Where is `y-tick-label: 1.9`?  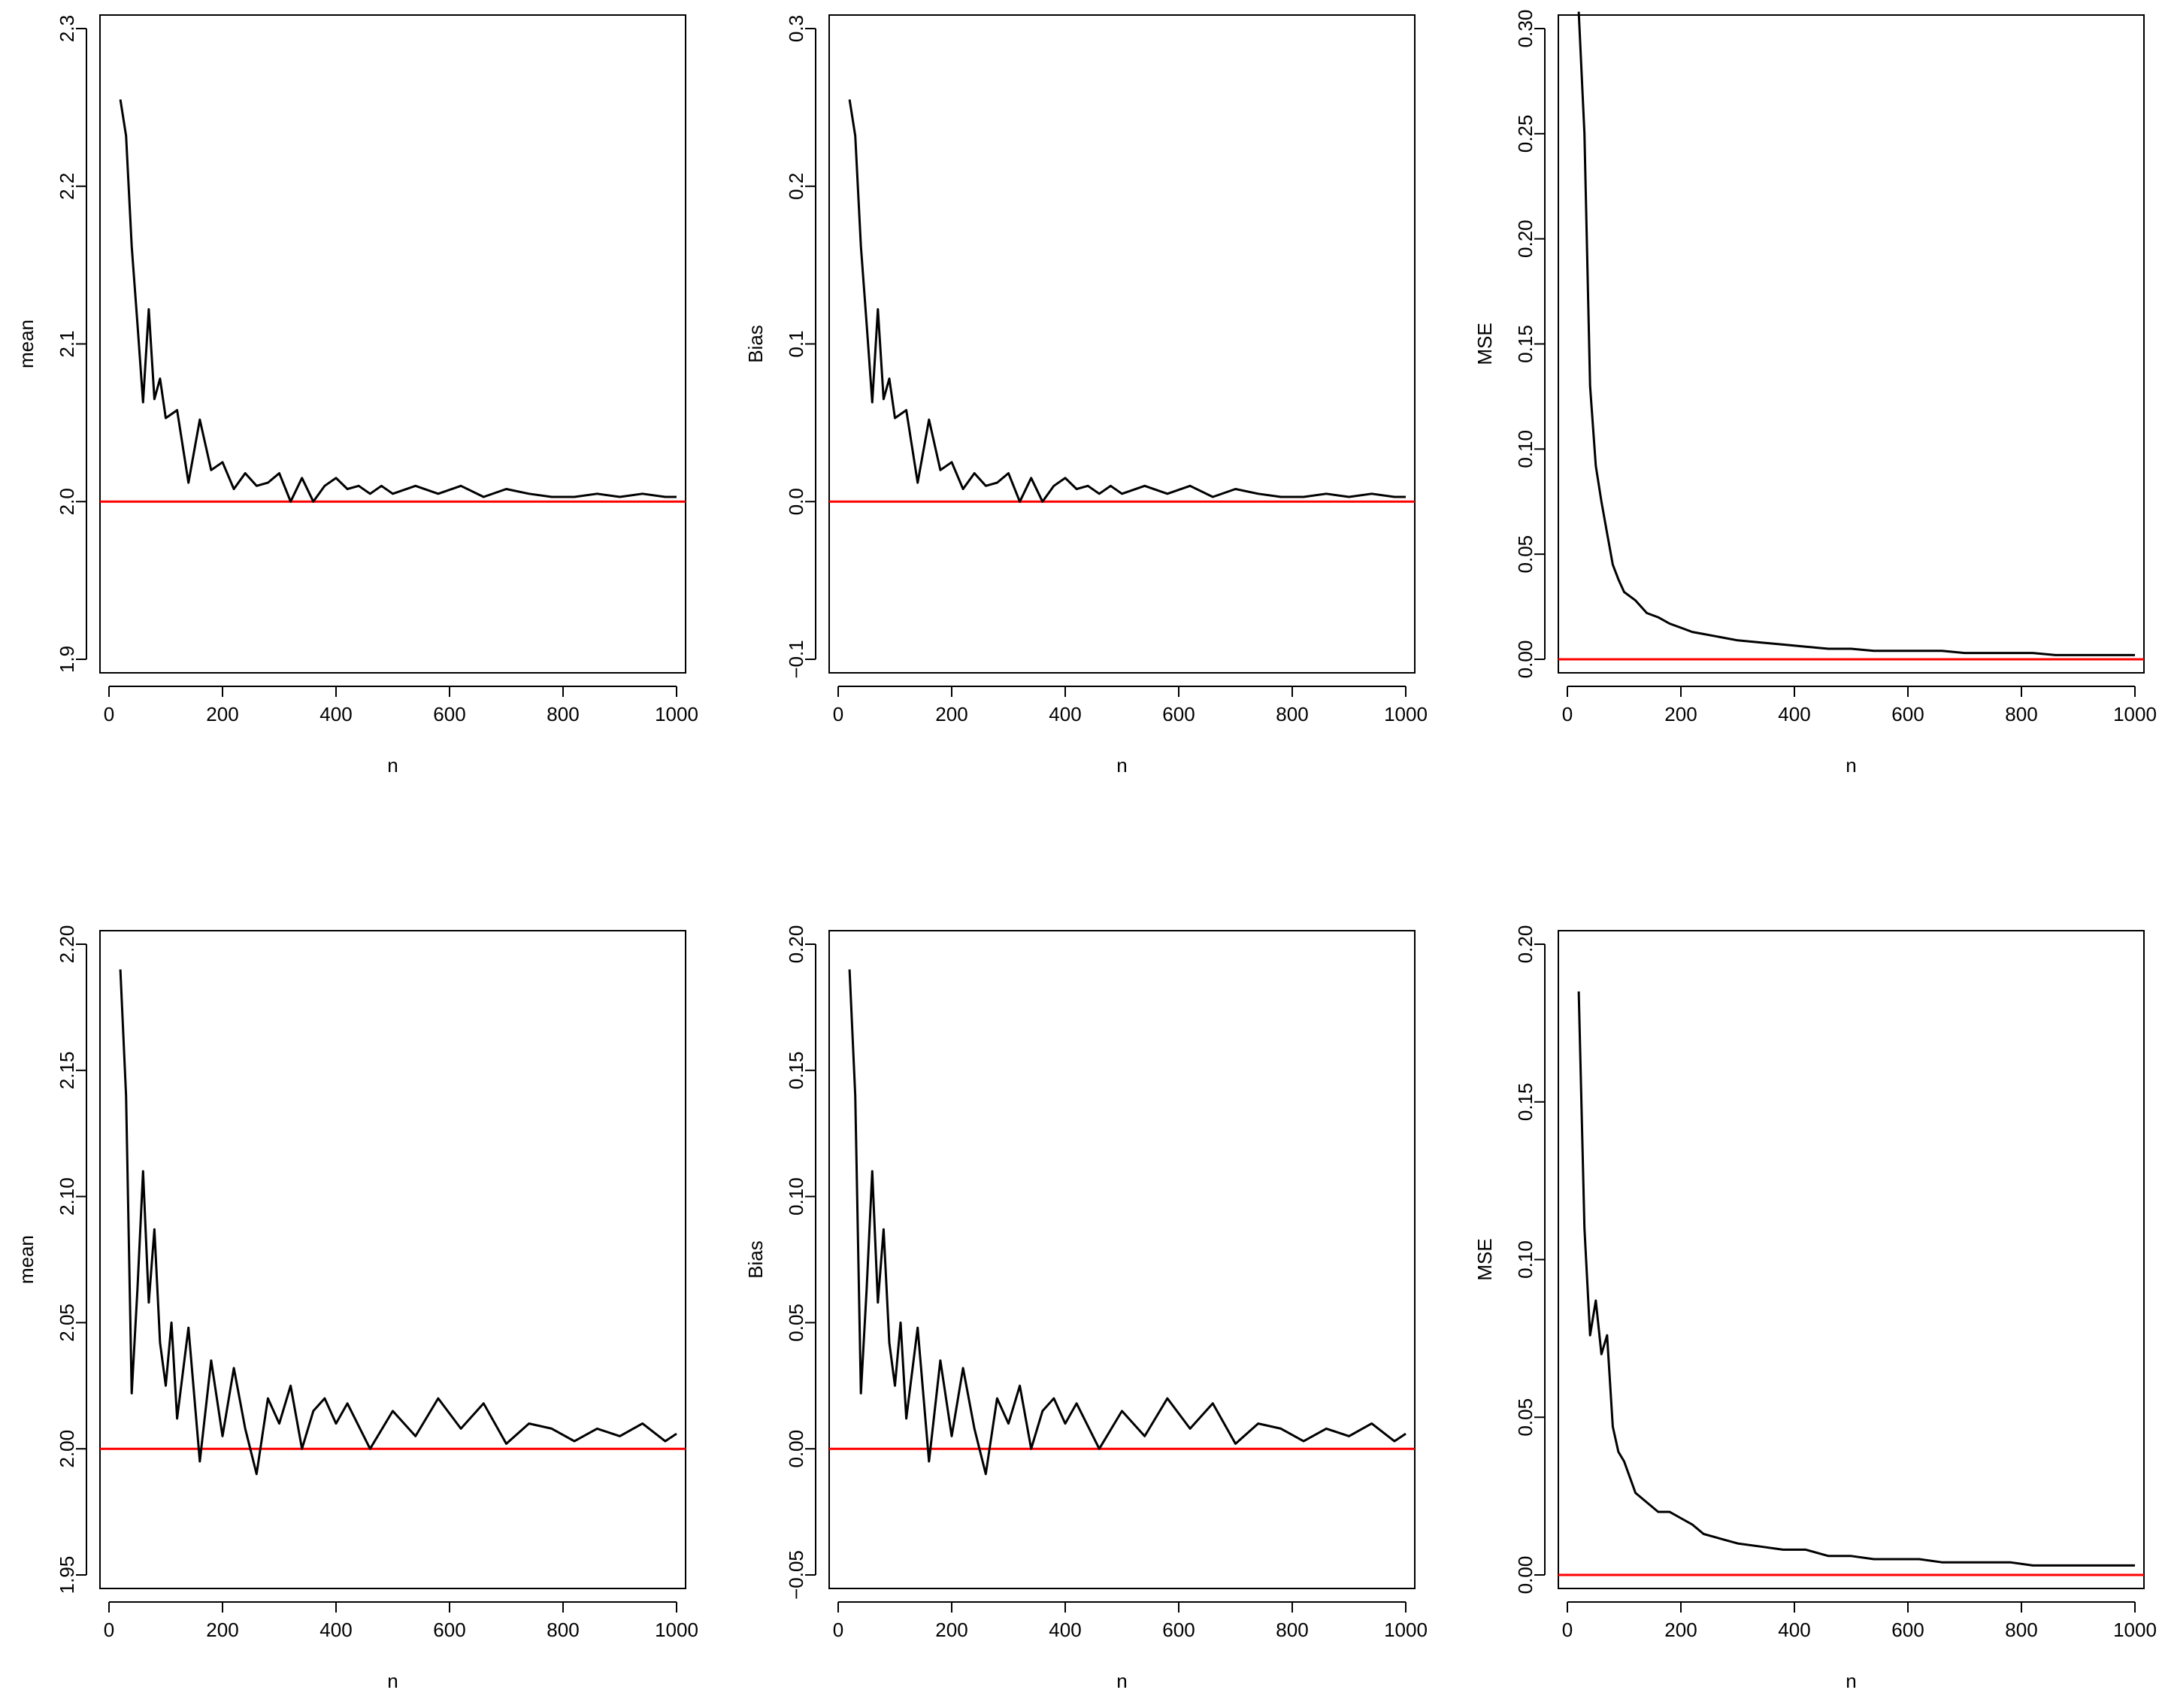 y-tick-label: 1.9 is located at coordinates (67, 659).